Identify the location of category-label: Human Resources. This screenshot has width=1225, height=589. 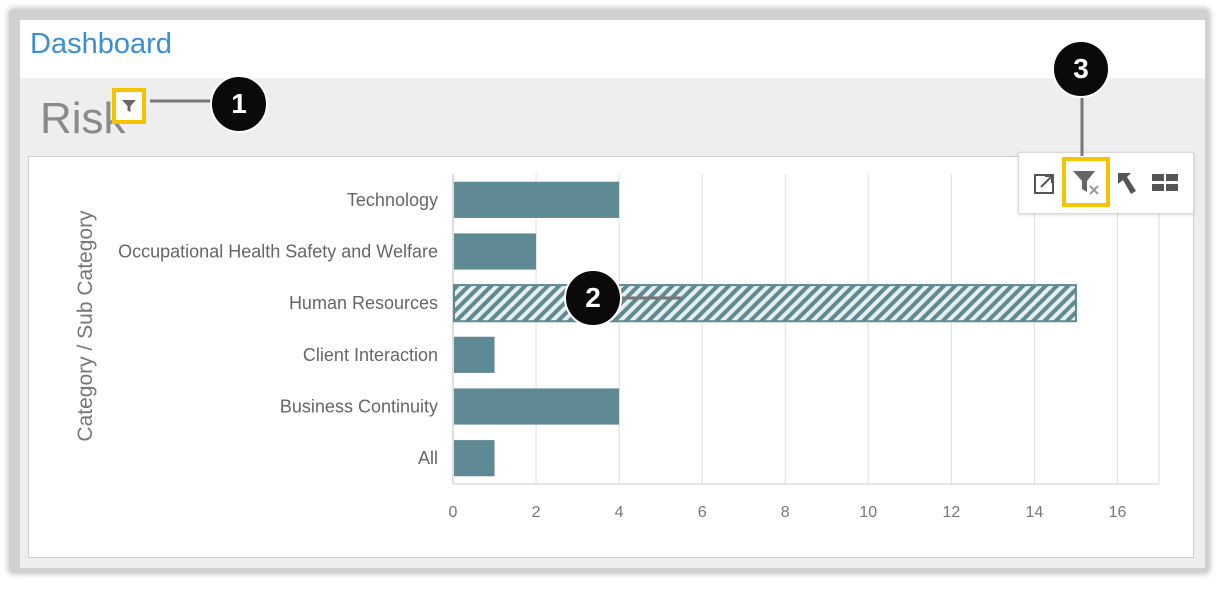
(363, 303).